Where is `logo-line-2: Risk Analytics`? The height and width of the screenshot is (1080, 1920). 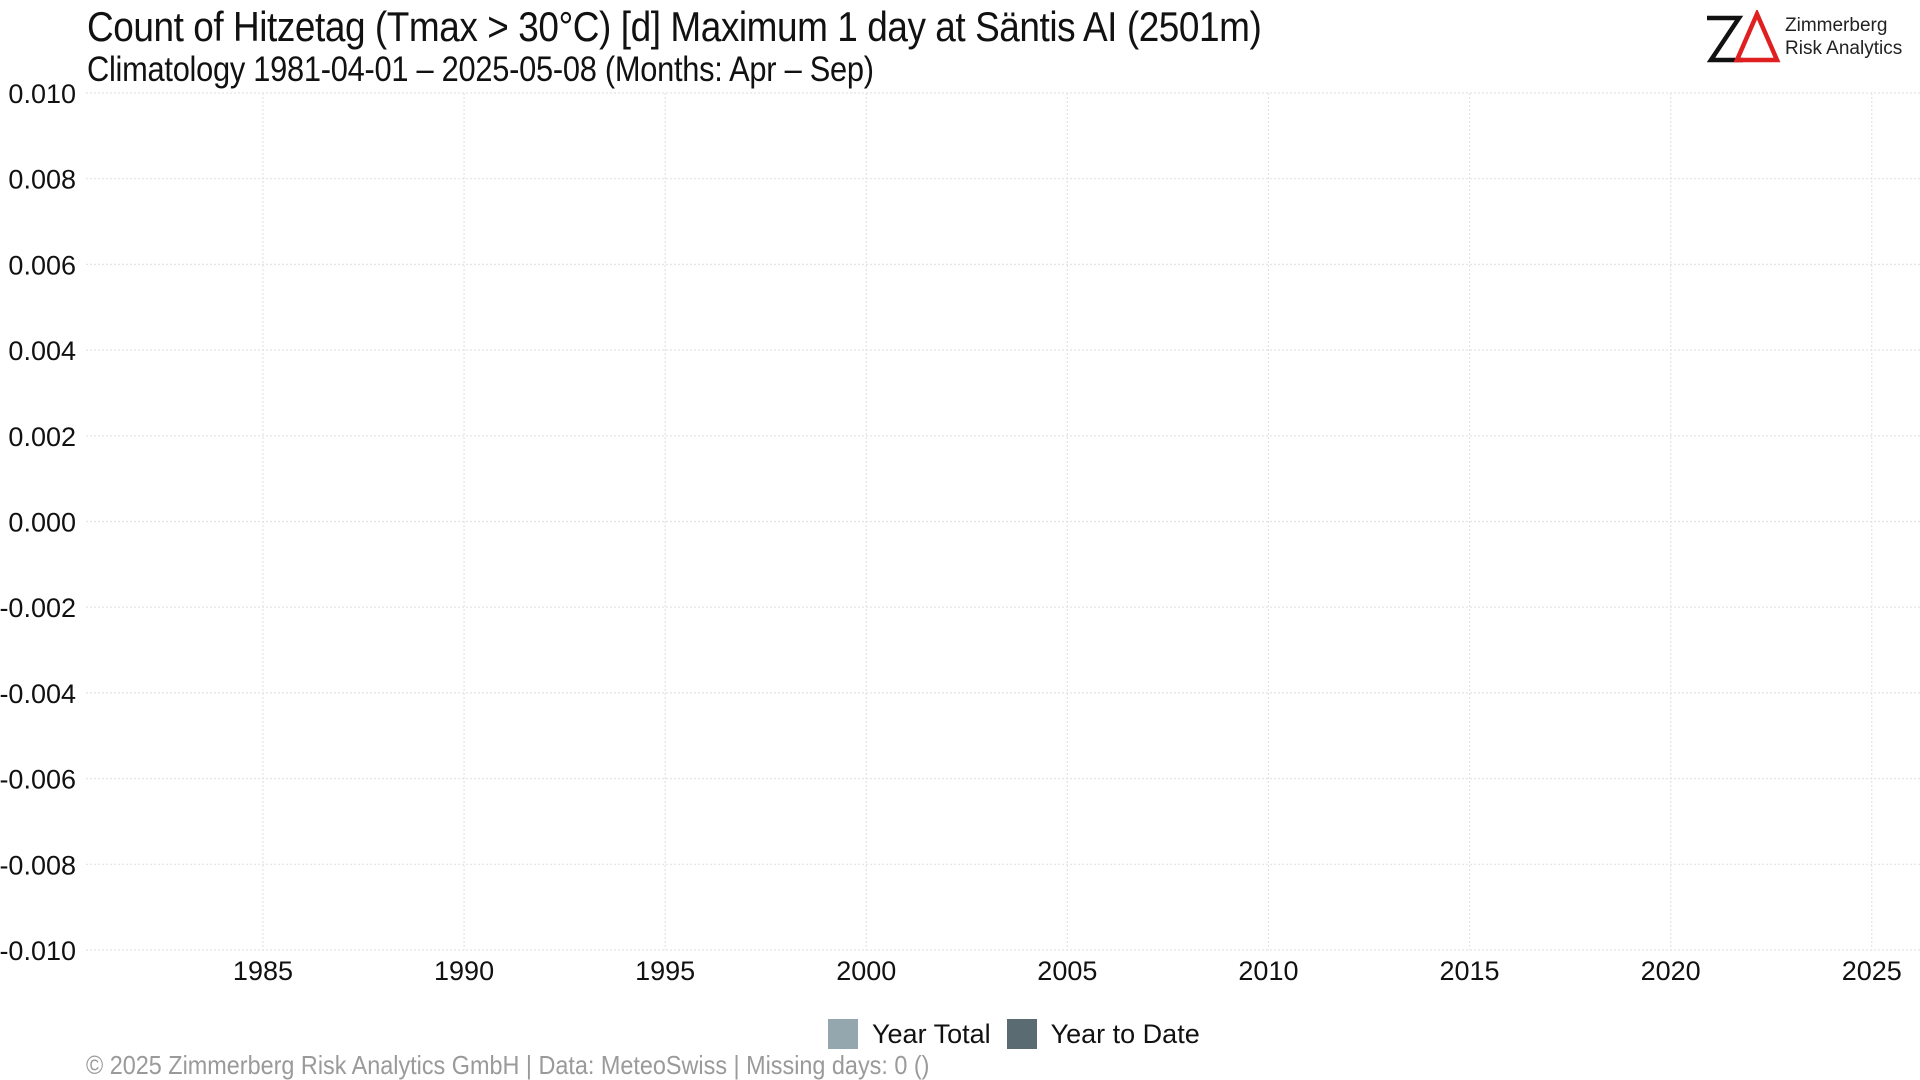 logo-line-2: Risk Analytics is located at coordinates (1844, 48).